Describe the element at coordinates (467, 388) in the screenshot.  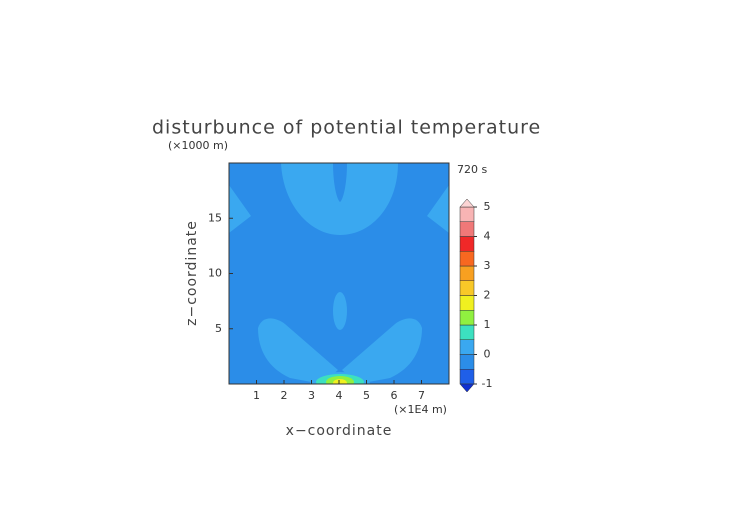
I see `colorbar-under` at that location.